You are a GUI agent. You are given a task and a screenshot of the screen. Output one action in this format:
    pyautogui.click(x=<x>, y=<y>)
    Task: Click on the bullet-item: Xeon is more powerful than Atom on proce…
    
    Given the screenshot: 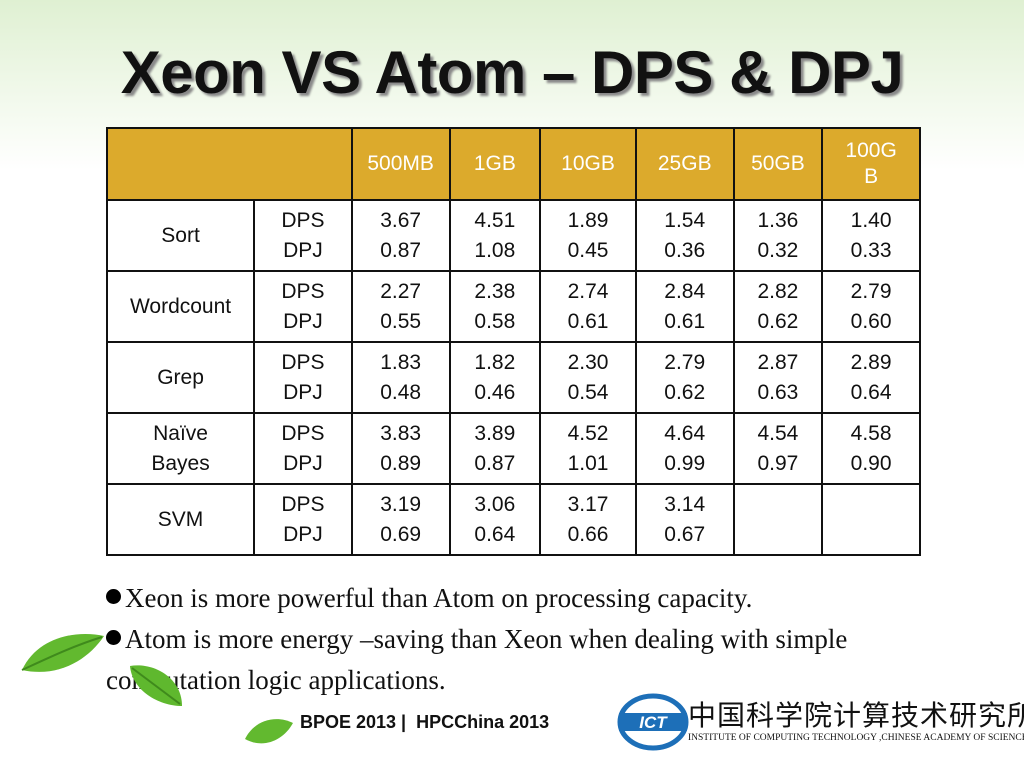 What is the action you would take?
    pyautogui.click(x=536, y=598)
    